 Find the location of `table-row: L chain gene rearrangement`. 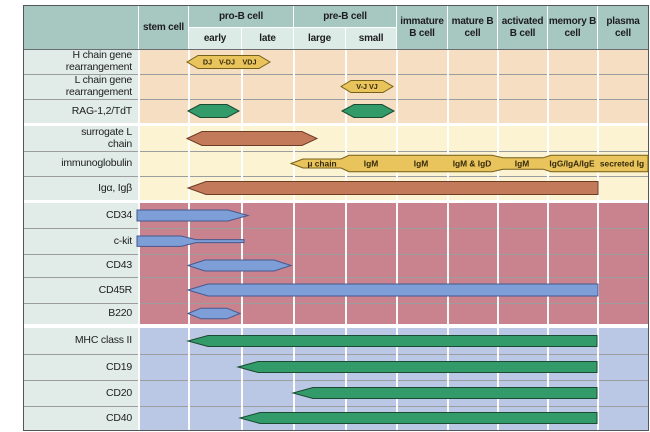

table-row: L chain gene rearrangement is located at coordinates (336, 86).